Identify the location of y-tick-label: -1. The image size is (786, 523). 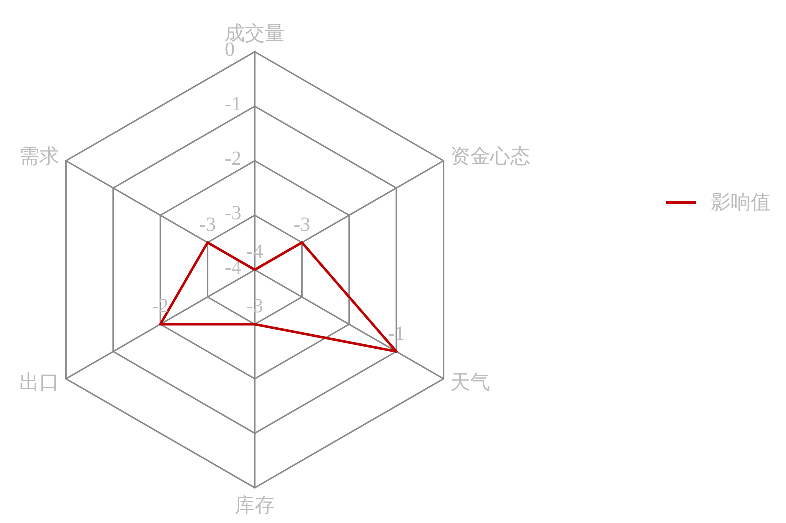
(233, 105).